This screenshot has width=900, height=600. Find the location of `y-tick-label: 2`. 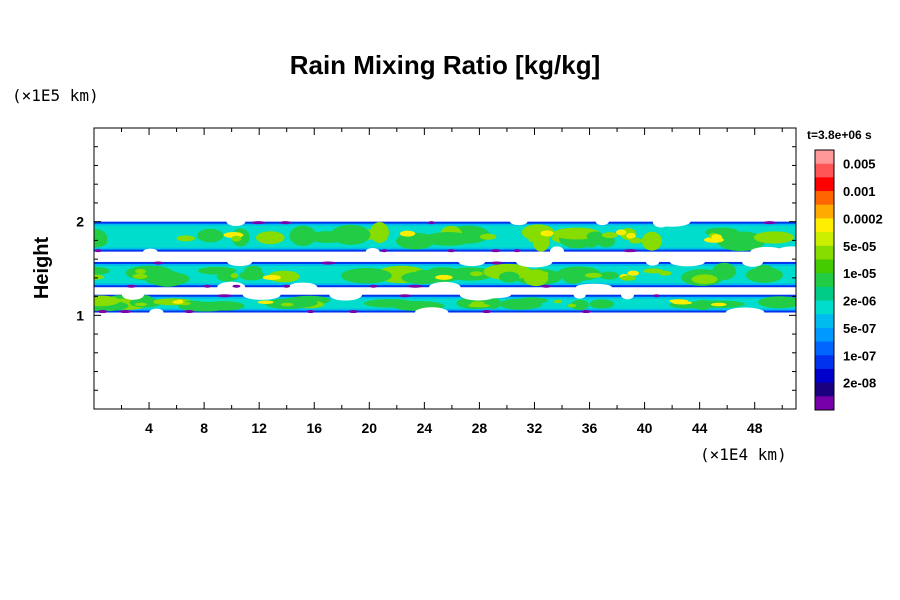

y-tick-label: 2 is located at coordinates (80, 222).